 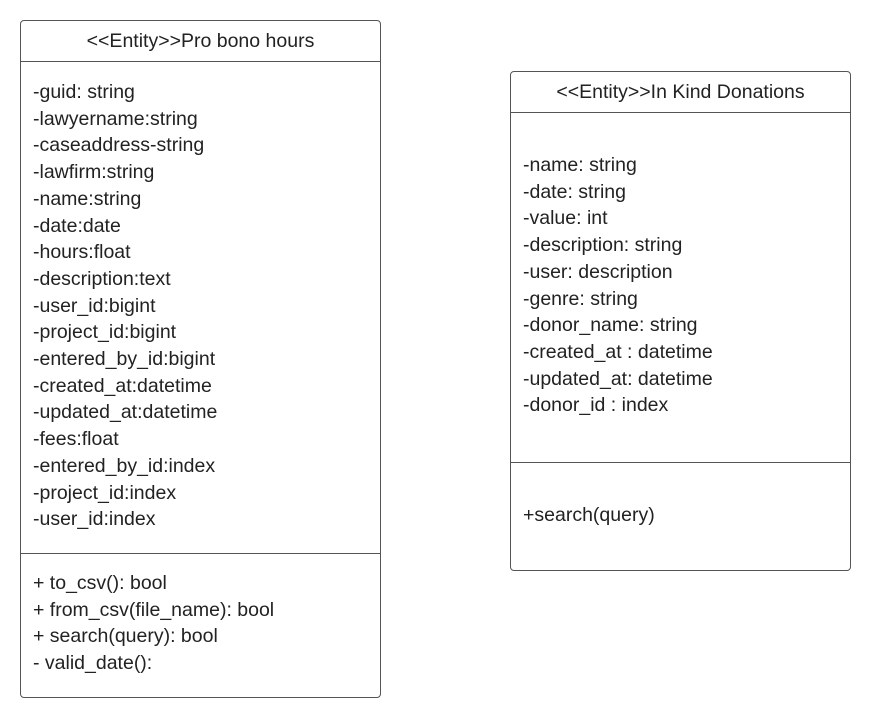 What do you see at coordinates (94, 172) in the screenshot?
I see `attribute: -lawfirm:string` at bounding box center [94, 172].